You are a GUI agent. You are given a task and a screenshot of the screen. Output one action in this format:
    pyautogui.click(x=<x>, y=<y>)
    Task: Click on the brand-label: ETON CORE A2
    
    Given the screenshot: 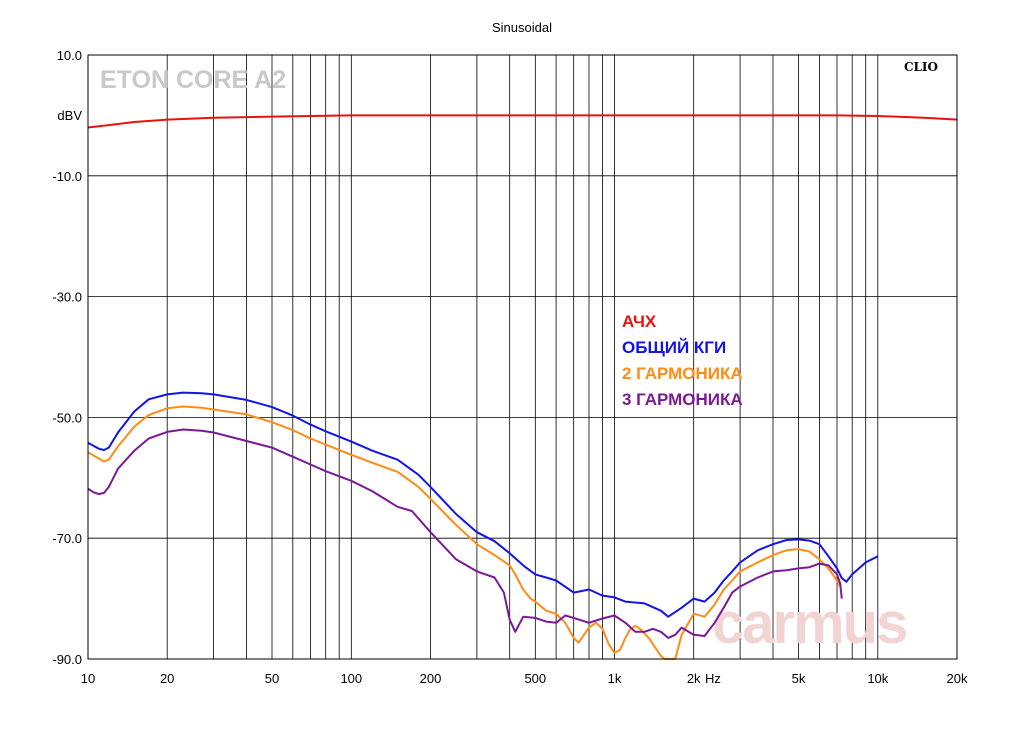 What is the action you would take?
    pyautogui.click(x=193, y=80)
    